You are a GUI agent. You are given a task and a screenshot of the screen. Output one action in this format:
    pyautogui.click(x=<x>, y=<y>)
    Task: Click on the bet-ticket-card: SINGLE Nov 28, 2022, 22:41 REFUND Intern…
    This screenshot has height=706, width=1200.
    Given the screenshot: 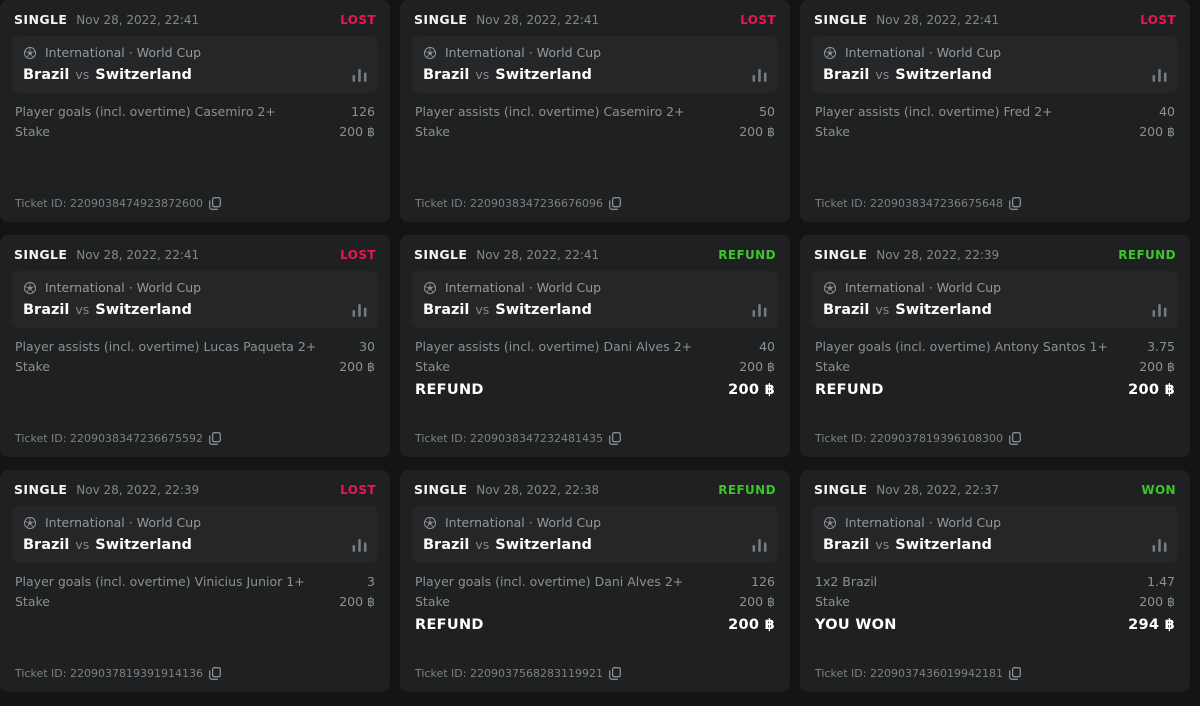 What is the action you would take?
    pyautogui.click(x=595, y=346)
    